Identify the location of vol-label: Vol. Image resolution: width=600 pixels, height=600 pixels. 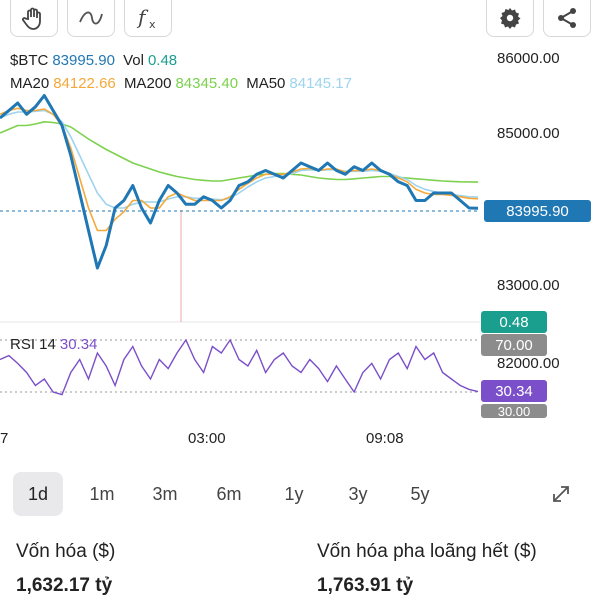
(133, 60).